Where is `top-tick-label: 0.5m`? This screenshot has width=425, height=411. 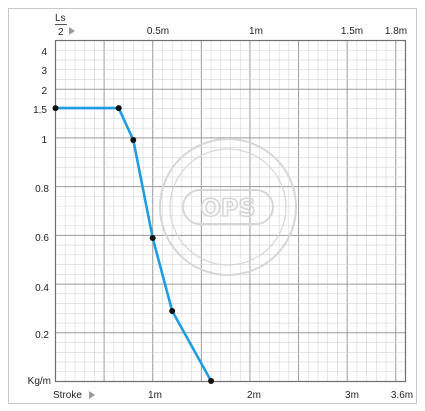 top-tick-label: 0.5m is located at coordinates (158, 31).